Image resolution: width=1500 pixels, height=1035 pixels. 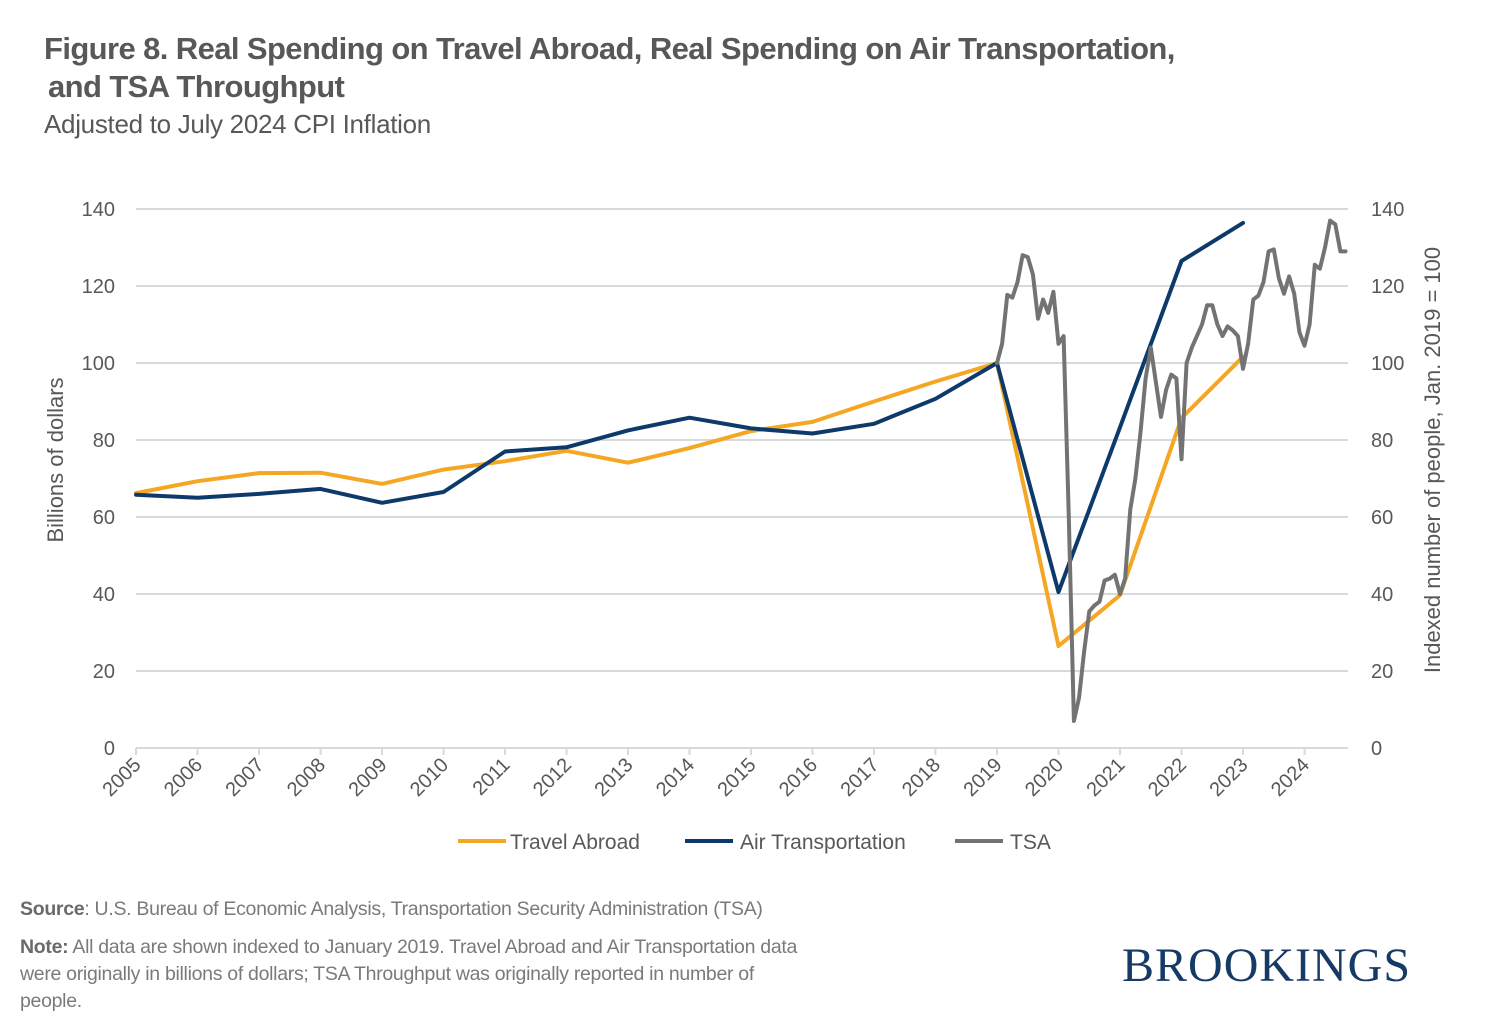 What do you see at coordinates (122, 777) in the screenshot?
I see `x-tick-label: 2005` at bounding box center [122, 777].